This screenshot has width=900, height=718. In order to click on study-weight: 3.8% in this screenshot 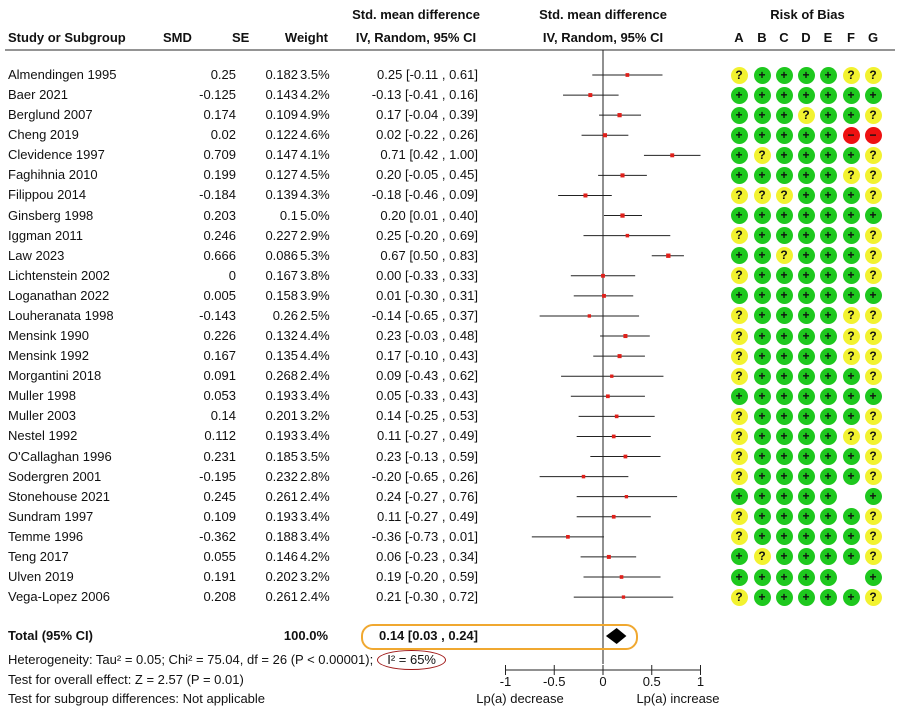, I will do `click(315, 275)`.